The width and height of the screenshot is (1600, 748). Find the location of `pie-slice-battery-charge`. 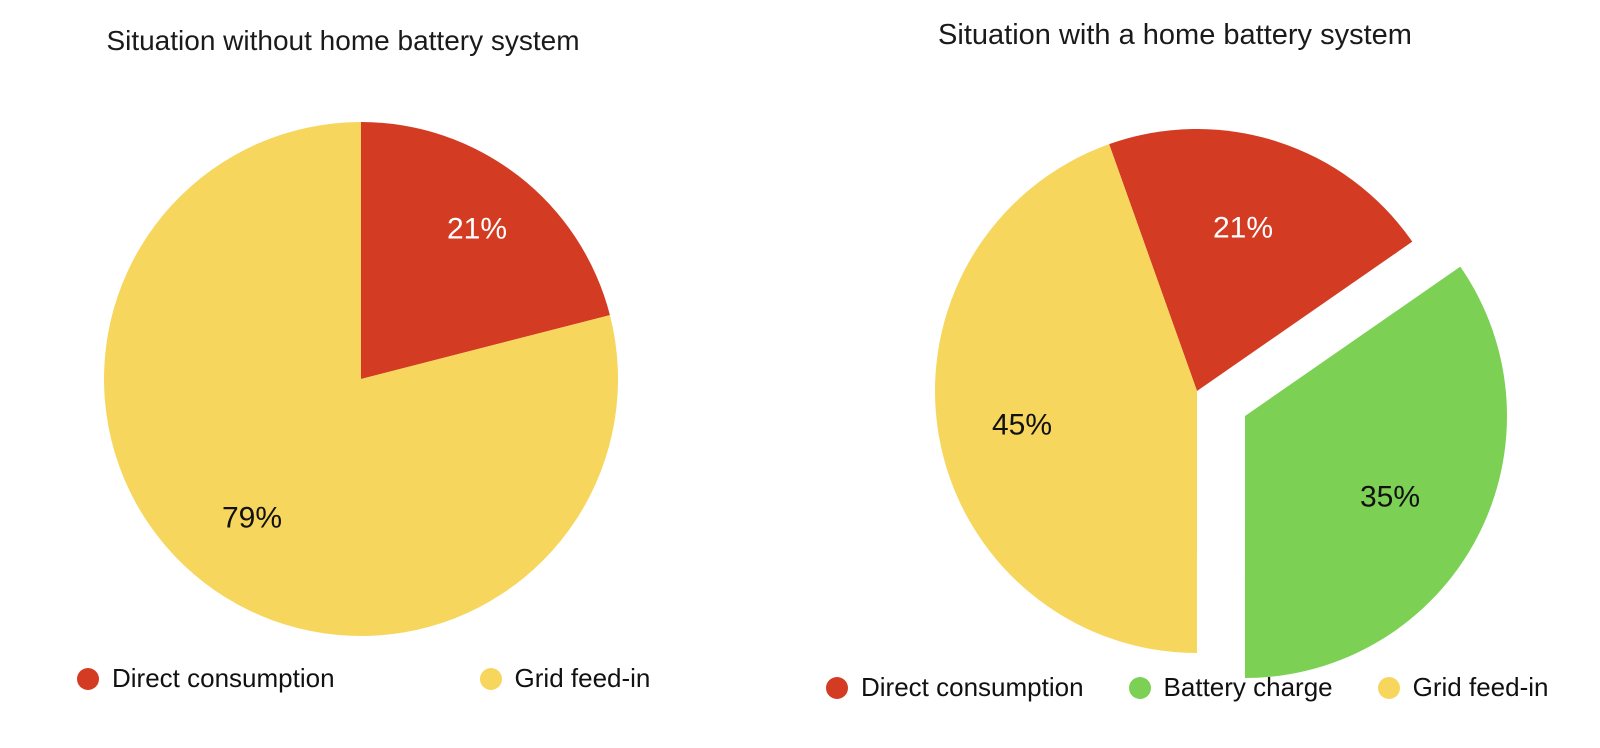

pie-slice-battery-charge is located at coordinates (1376, 472).